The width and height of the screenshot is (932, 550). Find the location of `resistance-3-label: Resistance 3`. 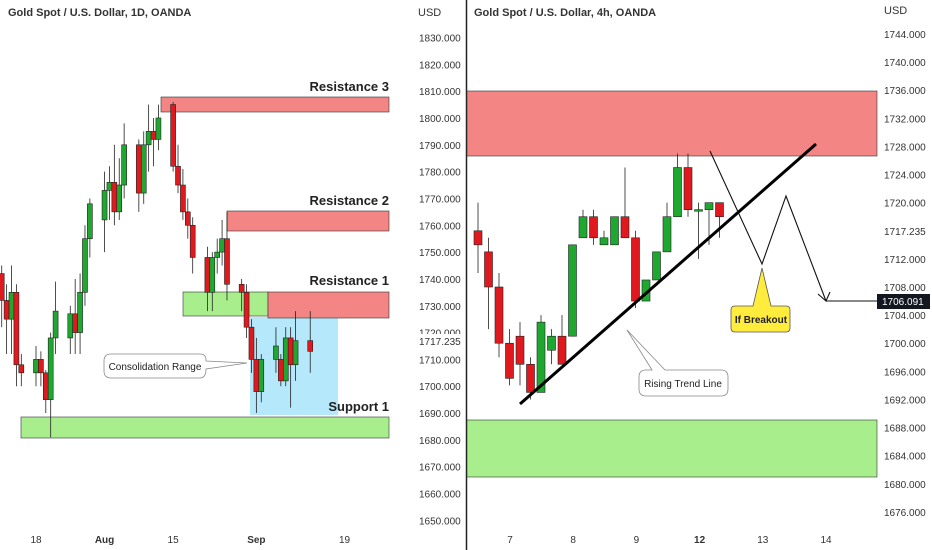

resistance-3-label: Resistance 3 is located at coordinates (350, 86).